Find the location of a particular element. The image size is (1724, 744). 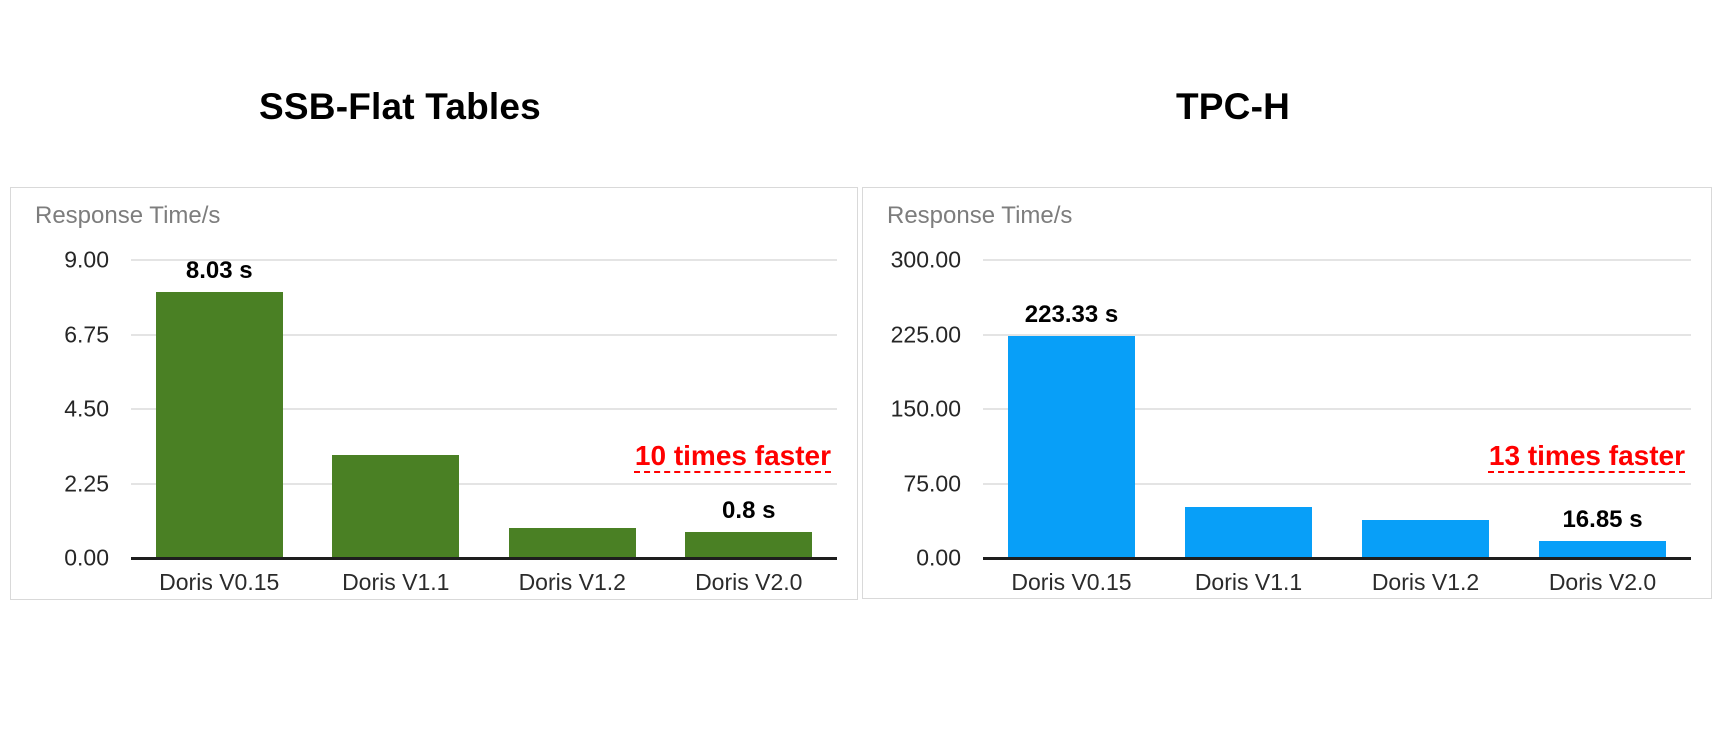

y-tick-label: 9.00 is located at coordinates (86, 259).